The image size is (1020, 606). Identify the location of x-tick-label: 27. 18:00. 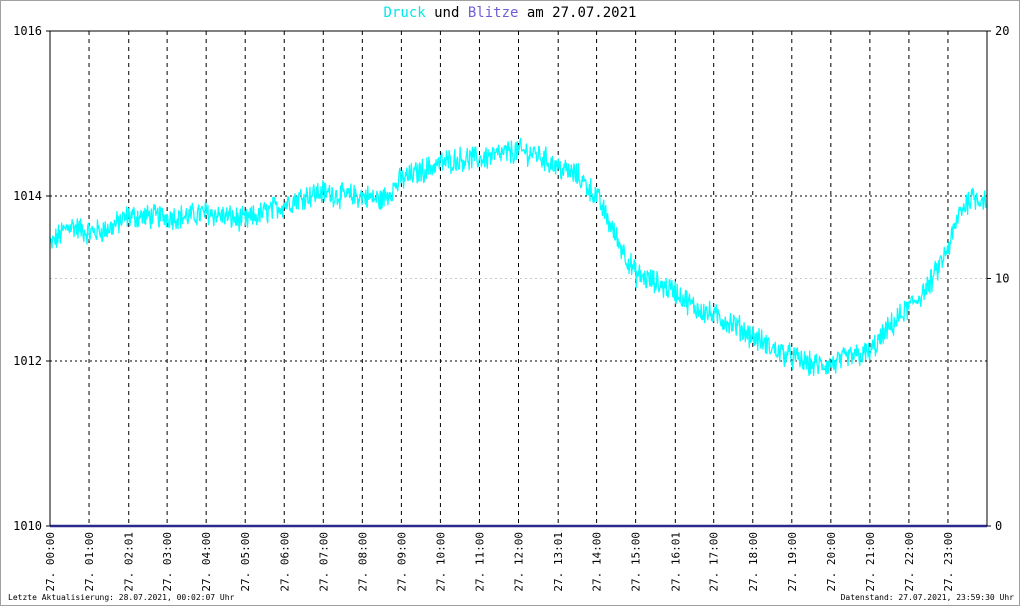
(753, 562).